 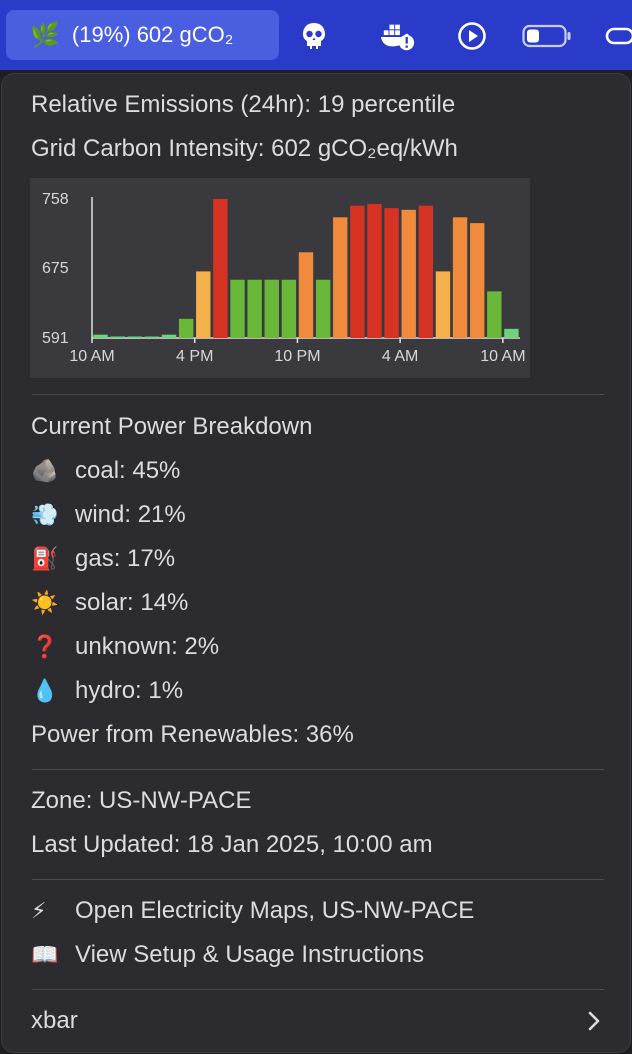 I want to click on carbon-status-label: (19%) 602 gCO₂, so click(x=152, y=34).